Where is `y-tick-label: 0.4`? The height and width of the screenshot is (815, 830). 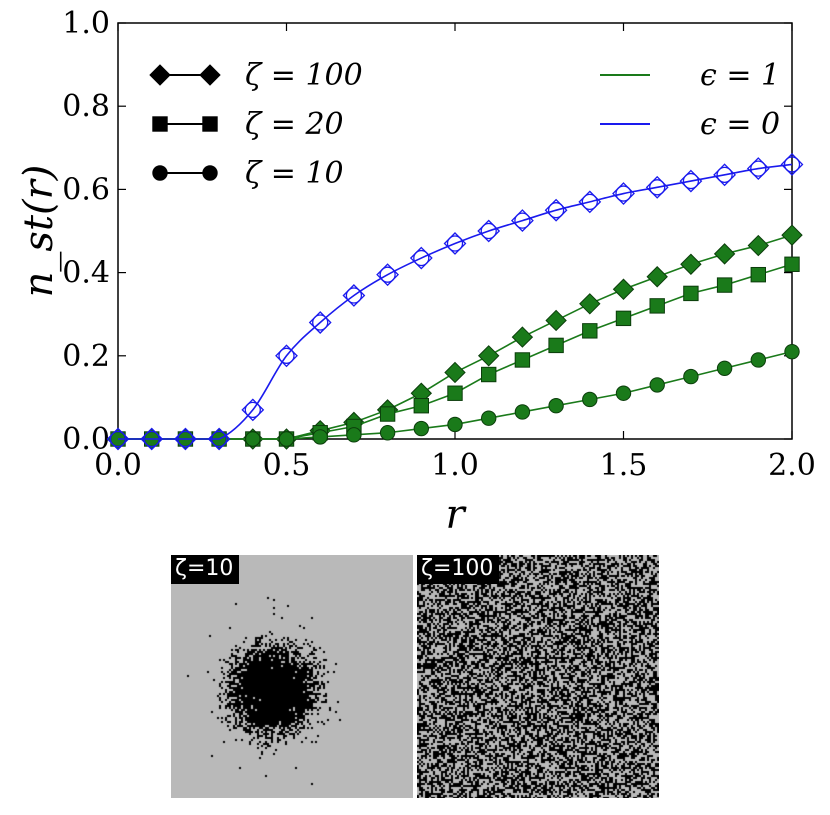 y-tick-label: 0.4 is located at coordinates (86, 273).